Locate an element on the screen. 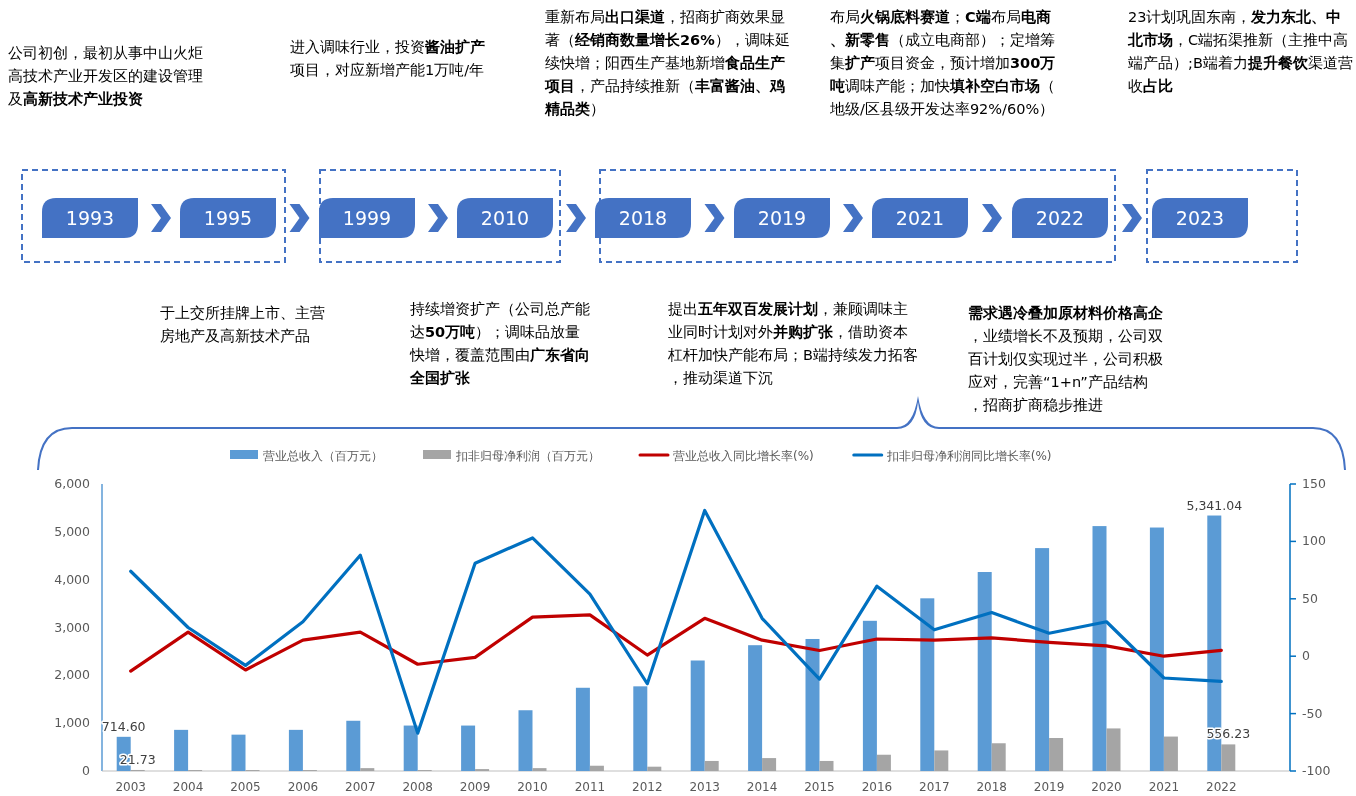  x-tick-label: 2005 is located at coordinates (245, 787).